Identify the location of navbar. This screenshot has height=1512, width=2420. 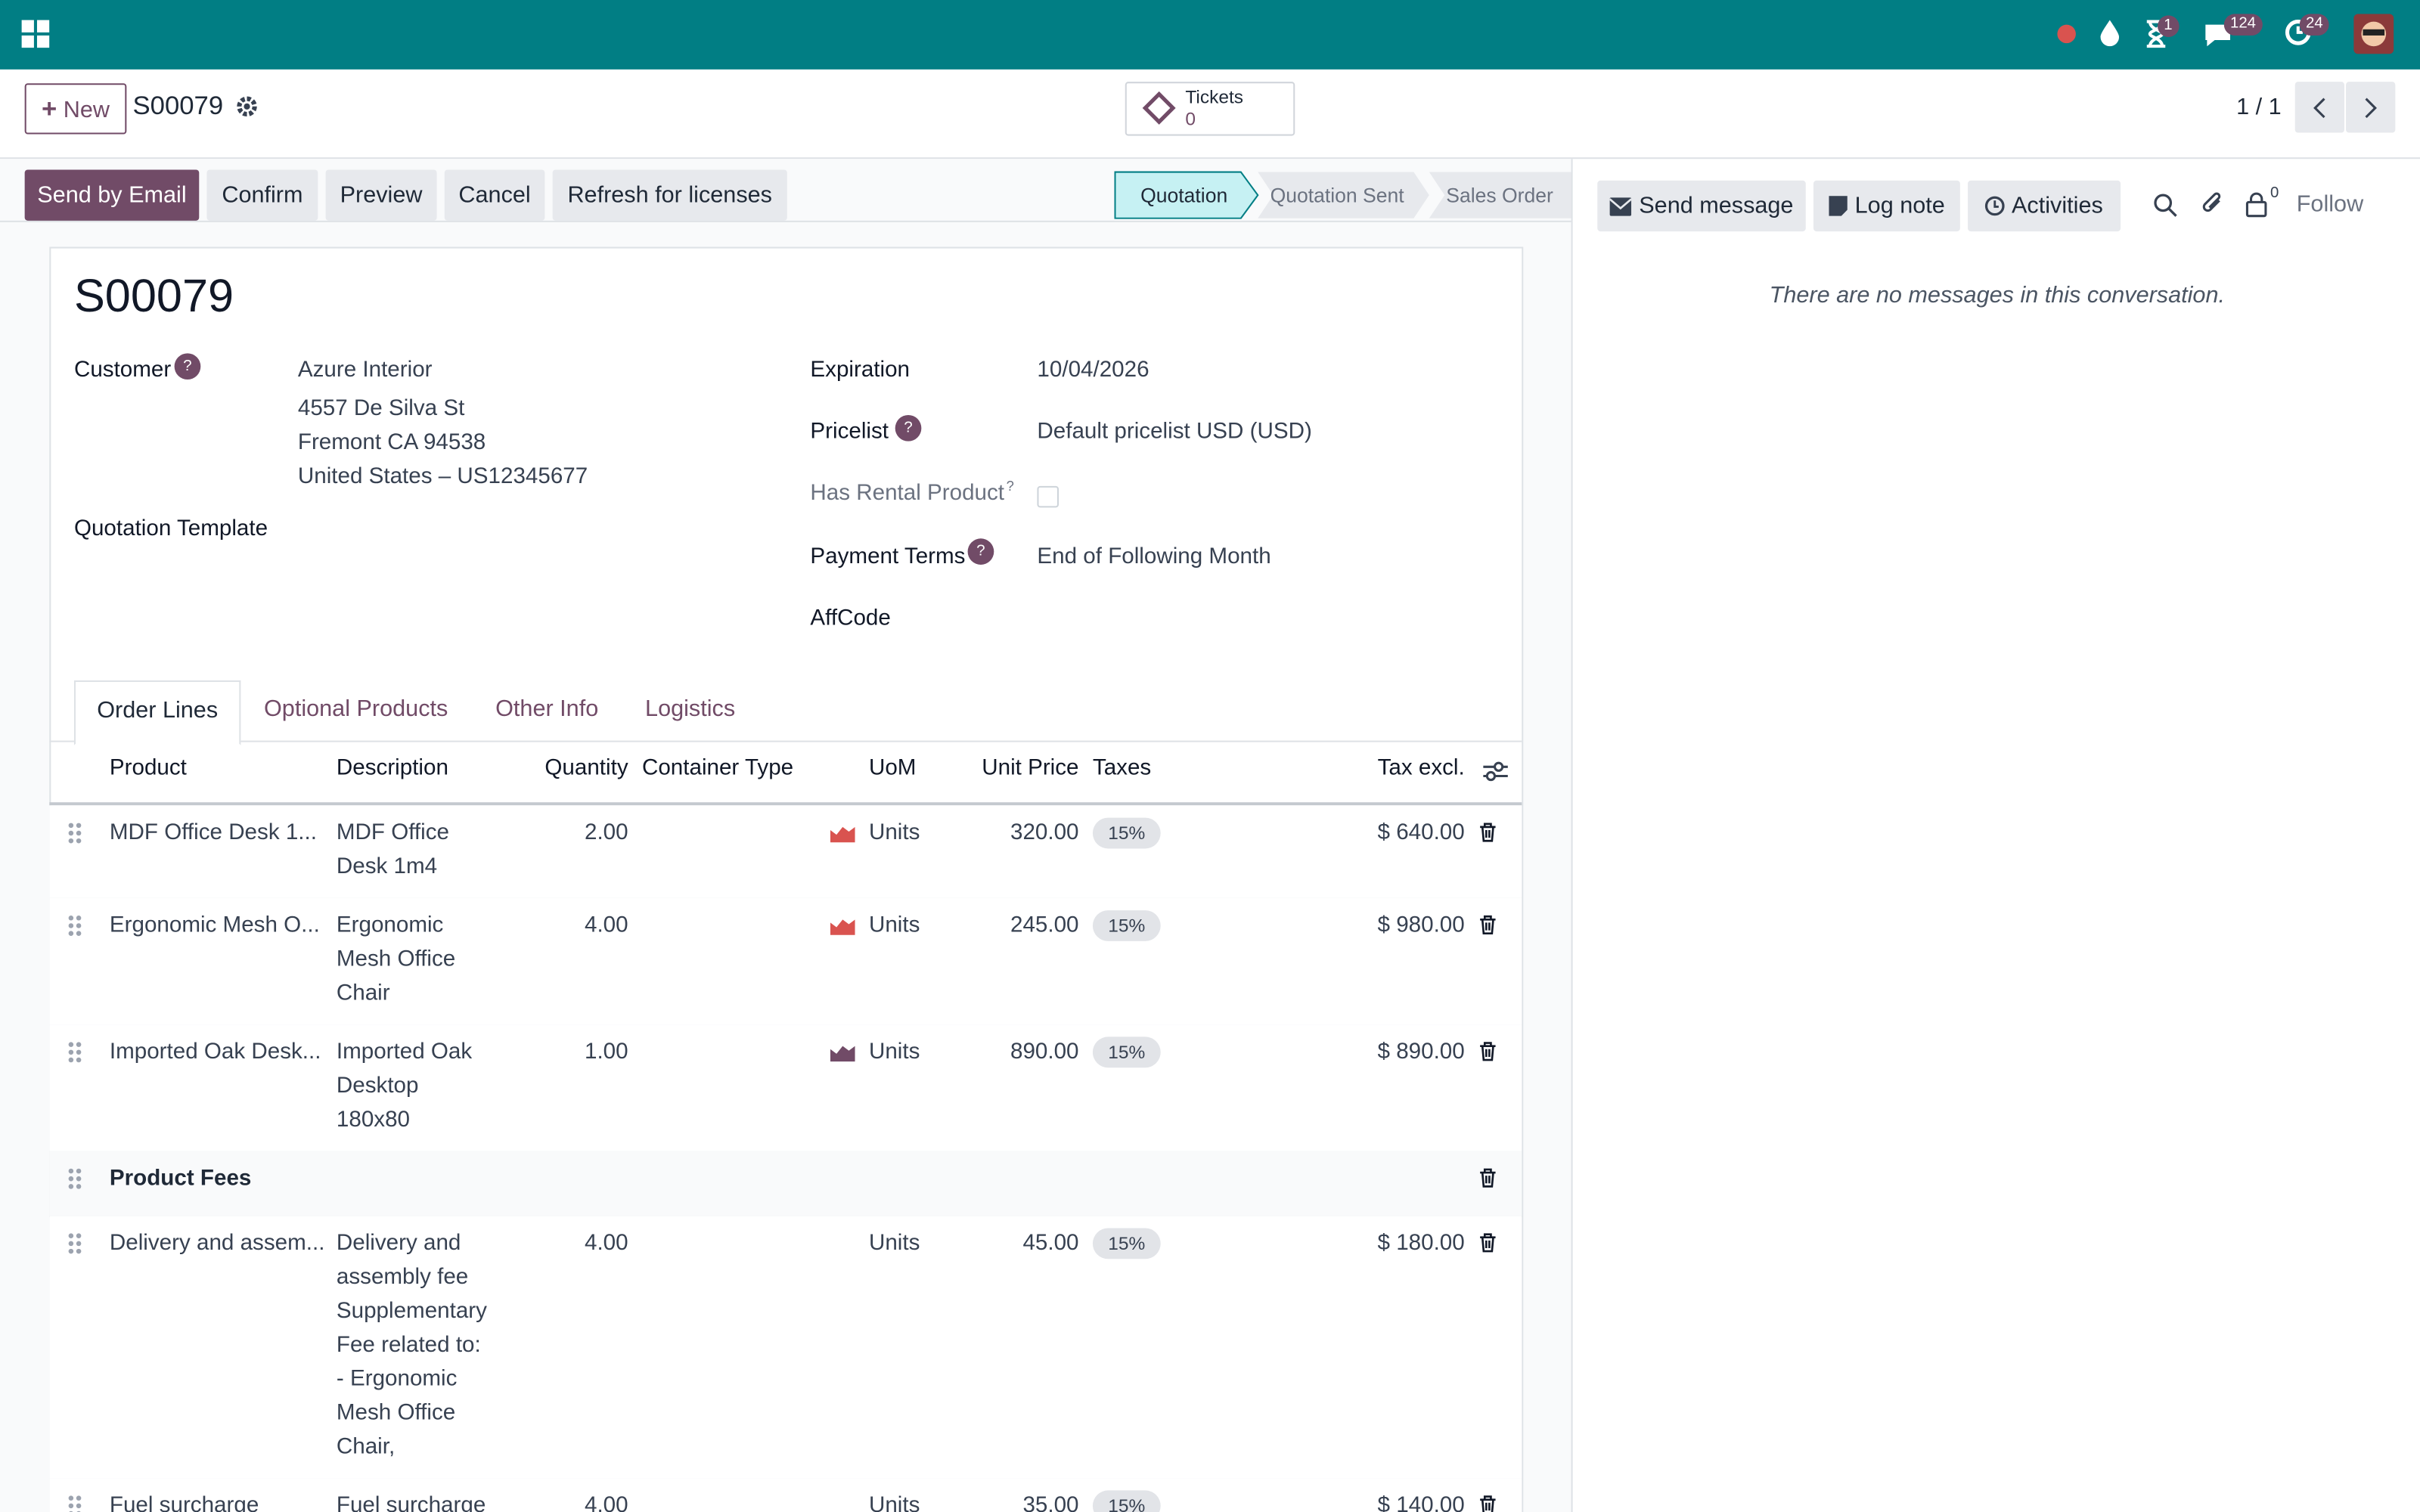
(1210, 35).